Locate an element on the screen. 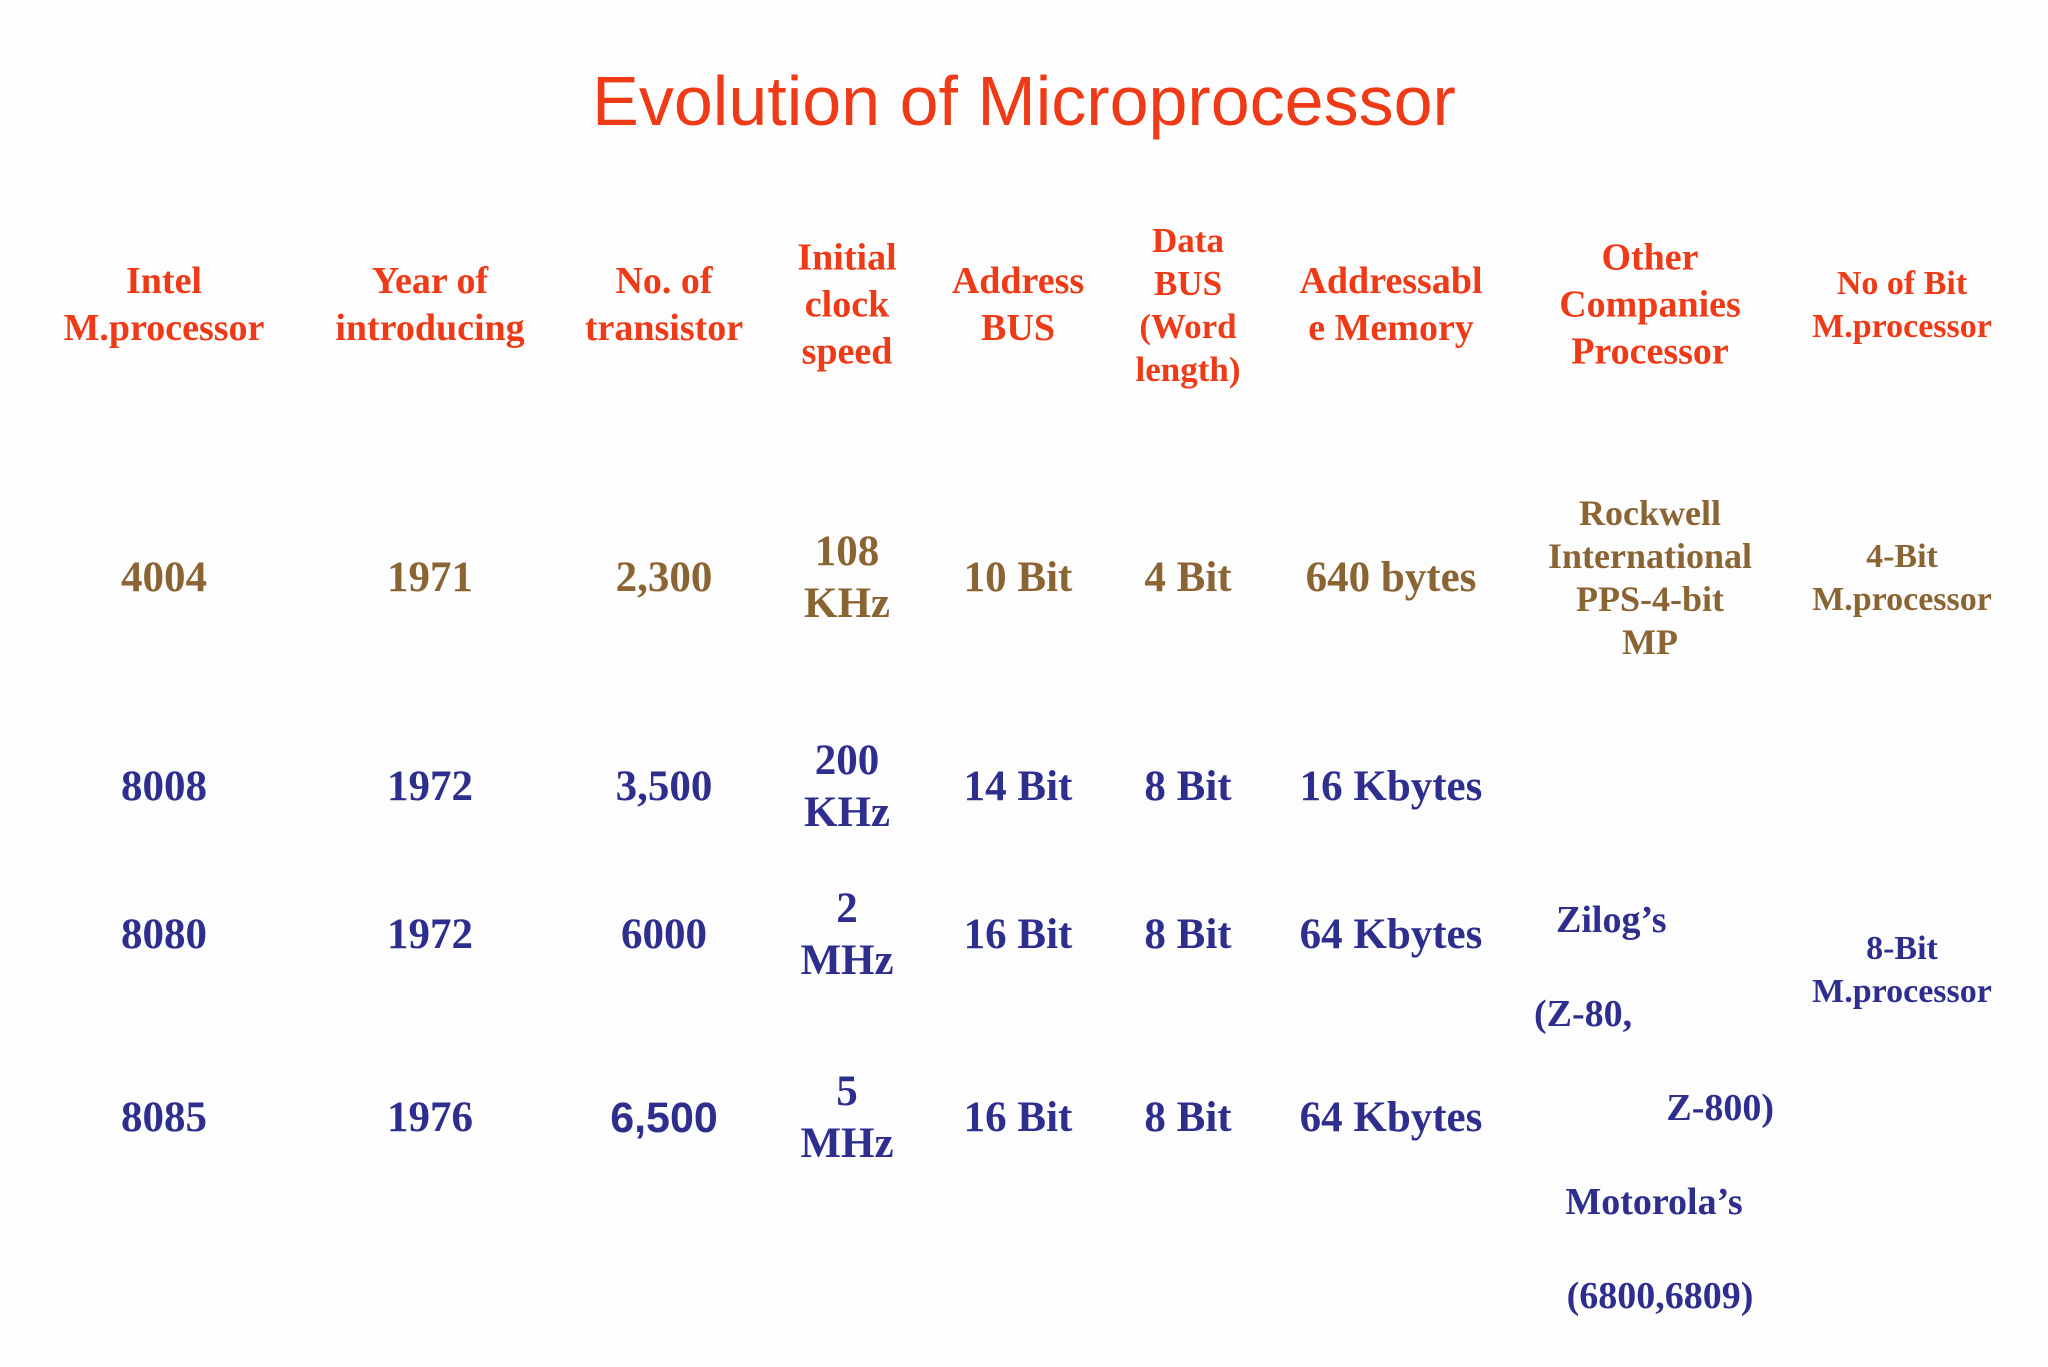 This screenshot has width=2048, height=1367. row-8080-clock: 2 MHz is located at coordinates (847, 934).